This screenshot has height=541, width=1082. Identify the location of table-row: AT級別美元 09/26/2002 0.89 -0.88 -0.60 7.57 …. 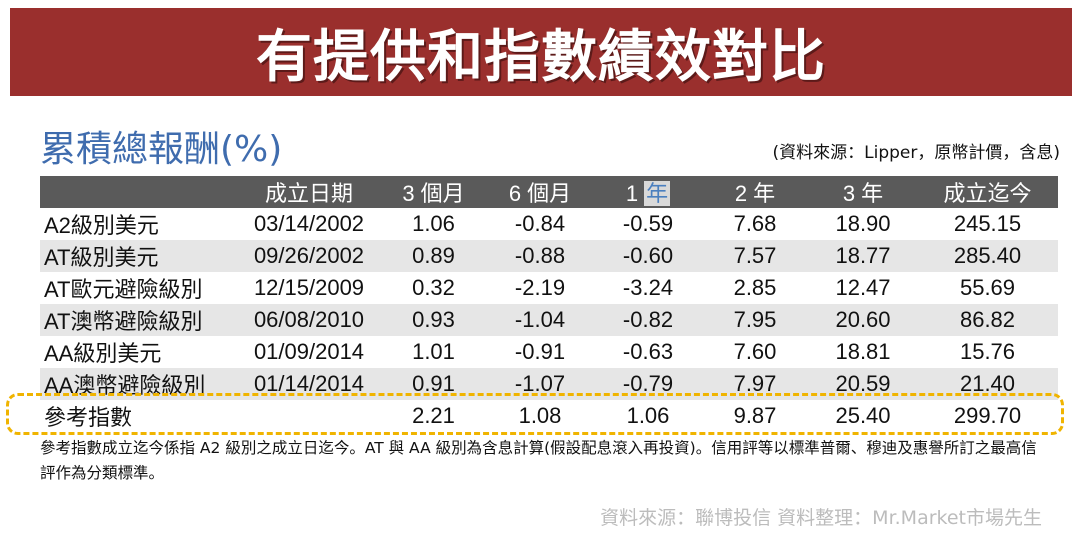
(549, 256).